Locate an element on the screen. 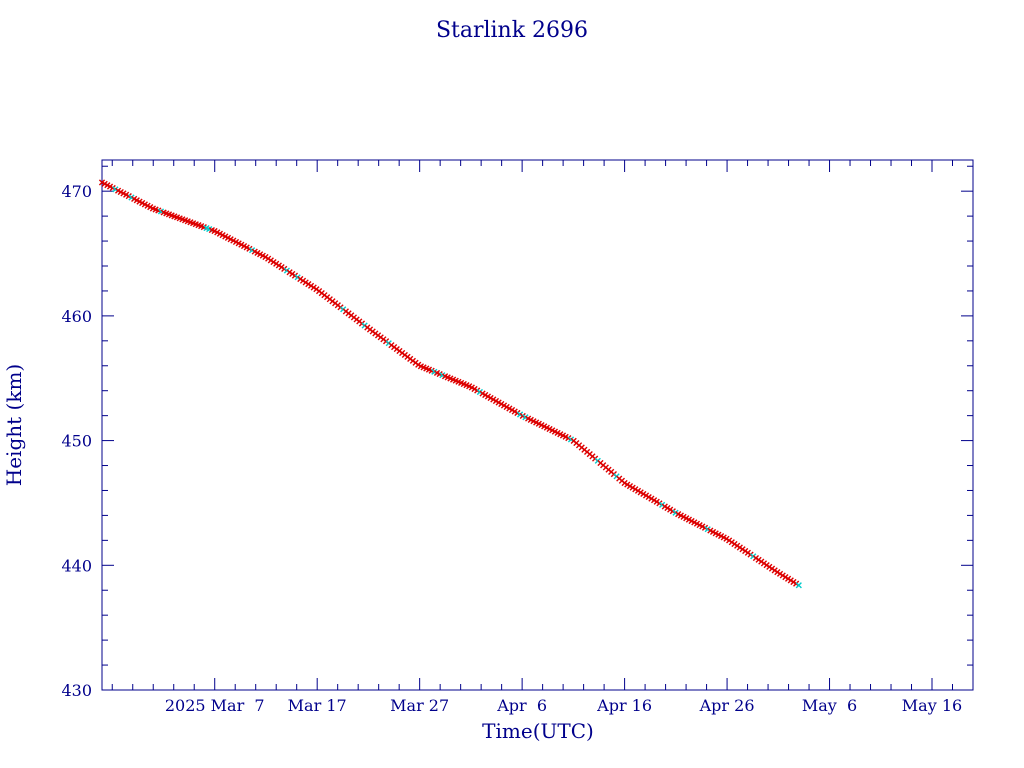 This screenshot has height=768, width=1024. y-tick-label: 460 is located at coordinates (76, 316).